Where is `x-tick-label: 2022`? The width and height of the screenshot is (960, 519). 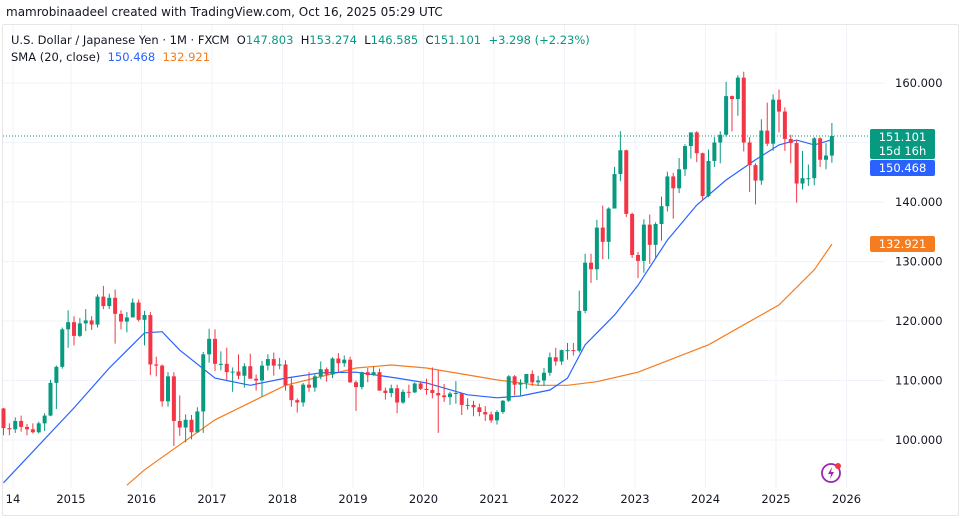
x-tick-label: 2022 is located at coordinates (564, 499).